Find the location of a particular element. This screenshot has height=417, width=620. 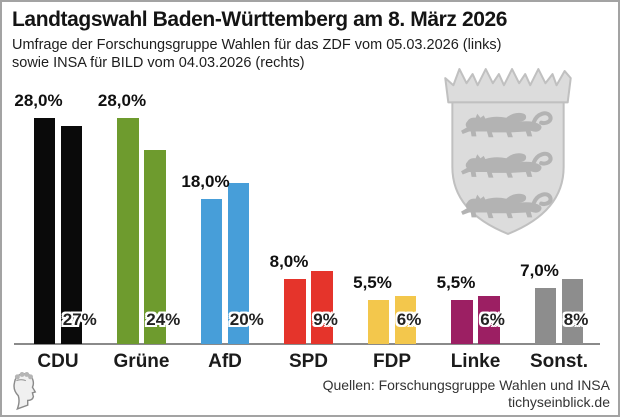

bar-spd-right is located at coordinates (322, 307).